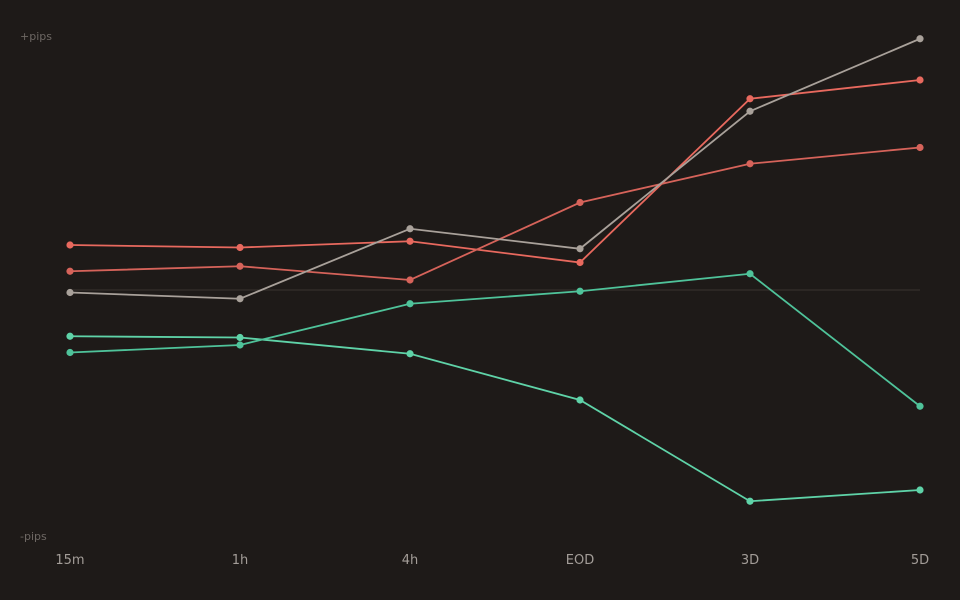 This screenshot has width=960, height=600. What do you see at coordinates (240, 560) in the screenshot?
I see `x-tick-label: 1h` at bounding box center [240, 560].